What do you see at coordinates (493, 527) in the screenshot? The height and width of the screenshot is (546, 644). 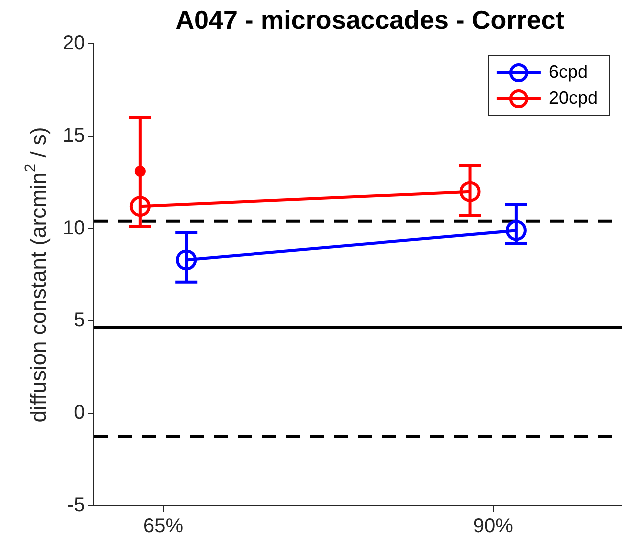 I see `x-tick-label: 90%` at bounding box center [493, 527].